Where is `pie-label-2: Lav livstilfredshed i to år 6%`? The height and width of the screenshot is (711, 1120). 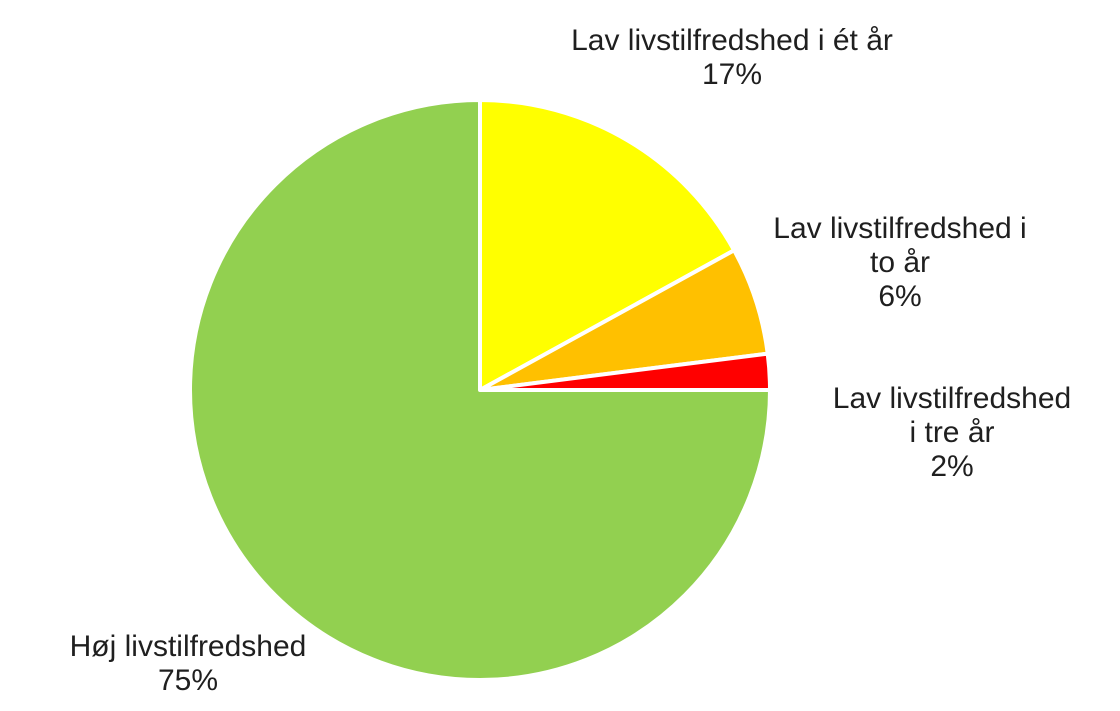
pie-label-2: Lav livstilfredshed i to år 6% is located at coordinates (899, 262).